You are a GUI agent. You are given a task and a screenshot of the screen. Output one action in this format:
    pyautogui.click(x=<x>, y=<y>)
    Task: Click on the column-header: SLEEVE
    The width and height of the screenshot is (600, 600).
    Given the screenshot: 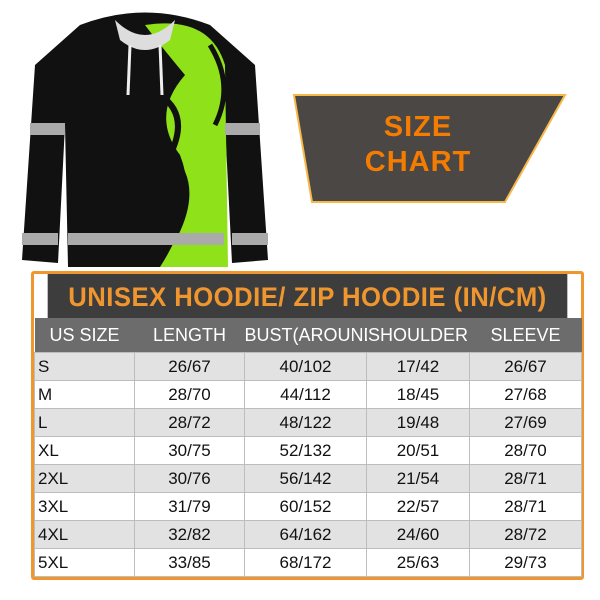 What is the action you would take?
    pyautogui.click(x=525, y=335)
    